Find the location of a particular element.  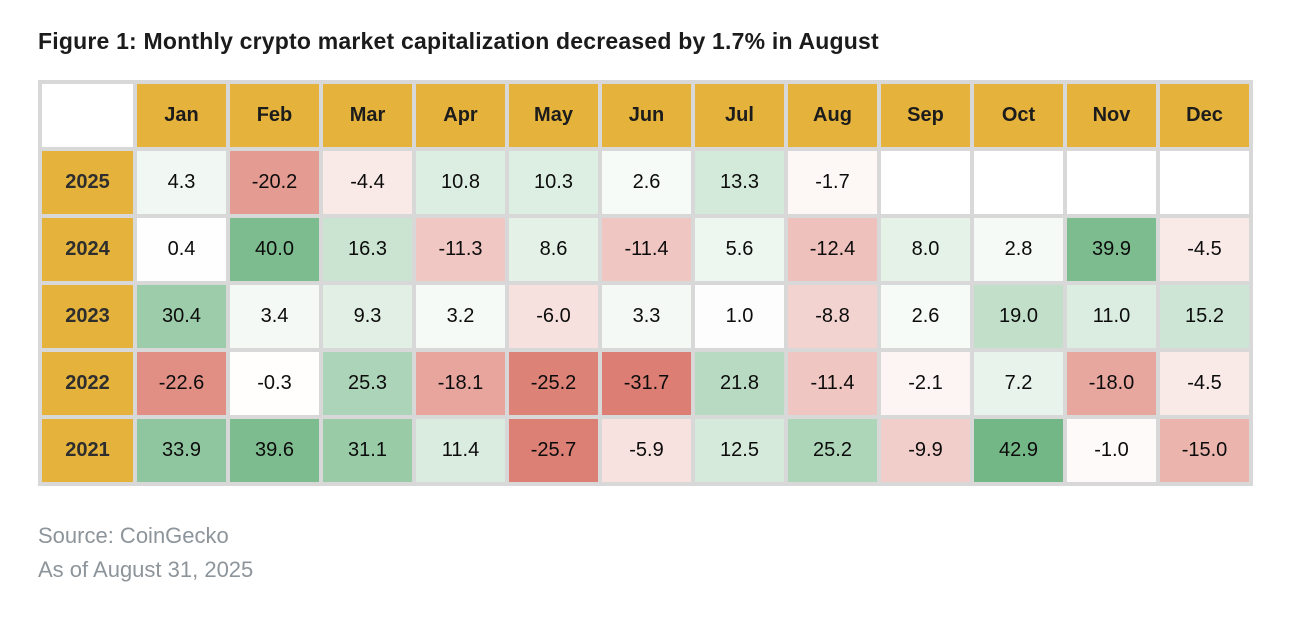

heatmap-cell: -20.2 is located at coordinates (274, 182).